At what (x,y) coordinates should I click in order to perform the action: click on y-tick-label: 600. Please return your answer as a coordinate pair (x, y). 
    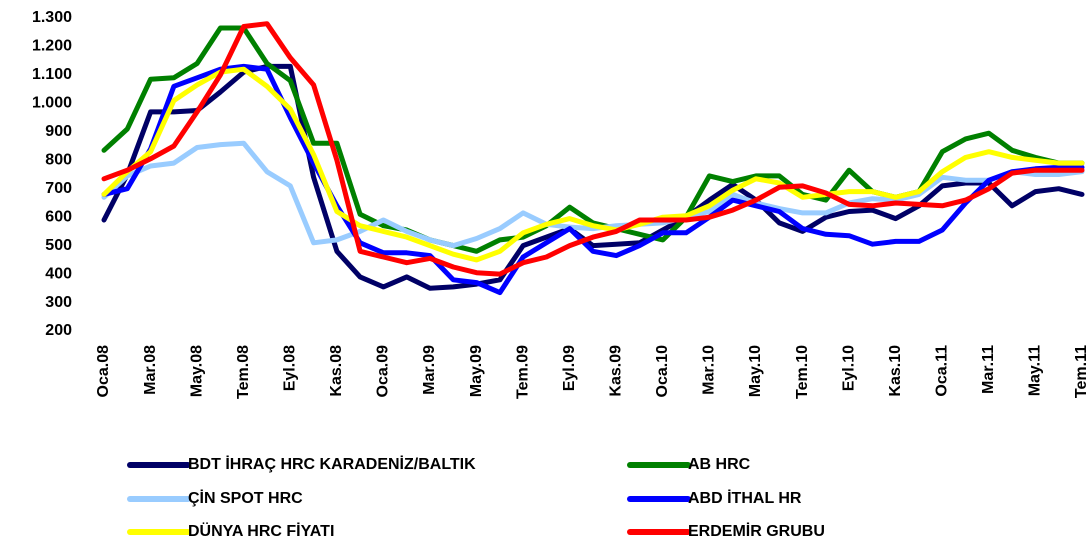
    Looking at the image, I should click on (58, 216).